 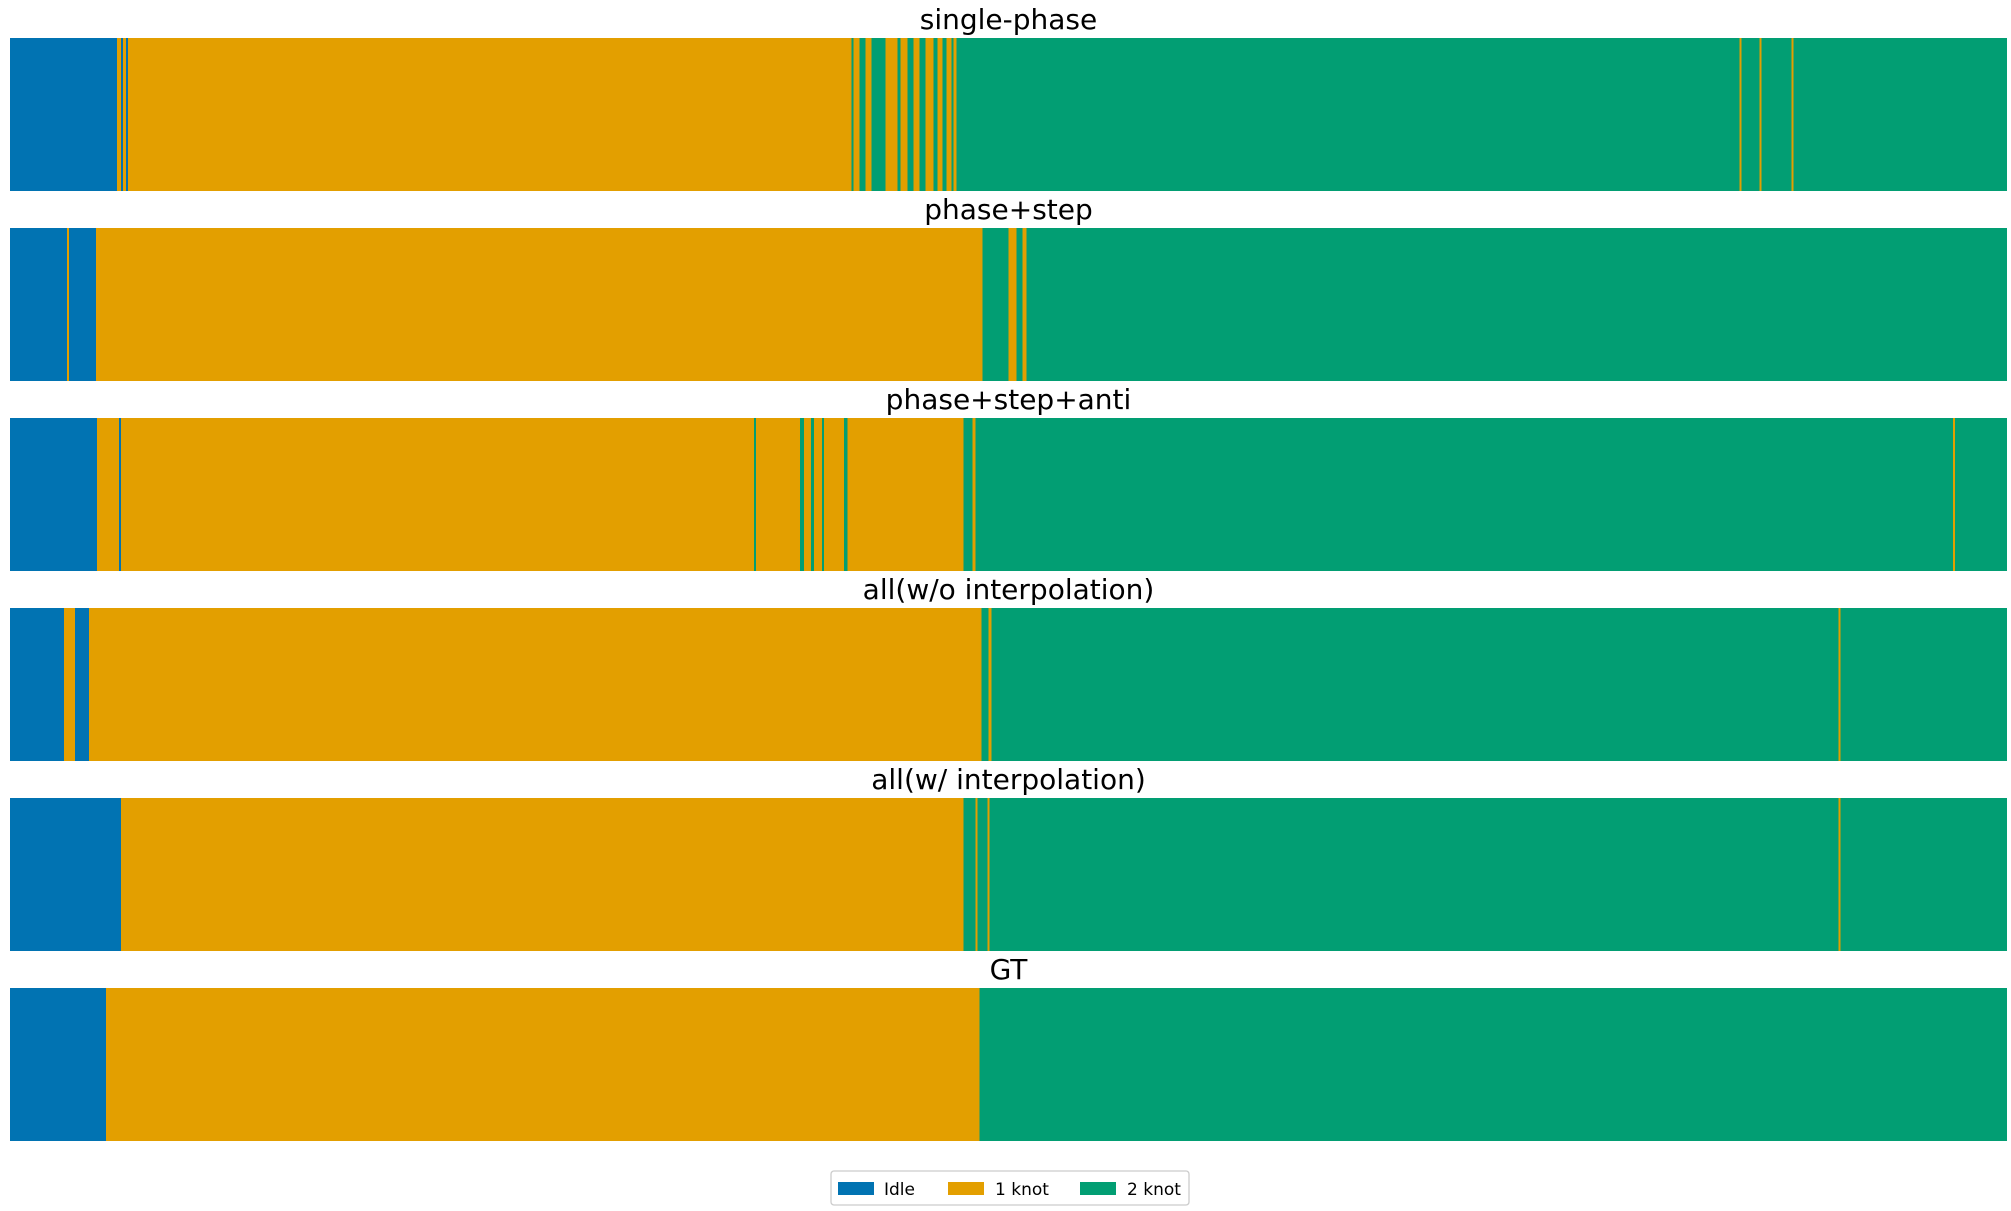 What do you see at coordinates (1009, 19) in the screenshot?
I see `panel-title: single-phase` at bounding box center [1009, 19].